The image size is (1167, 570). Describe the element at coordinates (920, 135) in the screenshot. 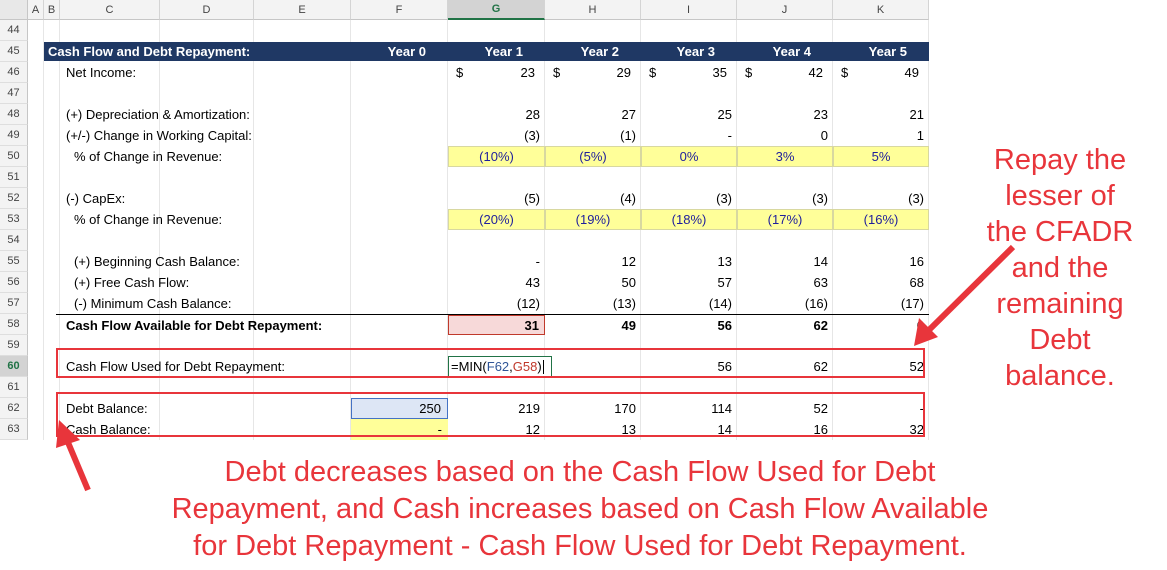

I see `working-cap-year-5: 1` at that location.